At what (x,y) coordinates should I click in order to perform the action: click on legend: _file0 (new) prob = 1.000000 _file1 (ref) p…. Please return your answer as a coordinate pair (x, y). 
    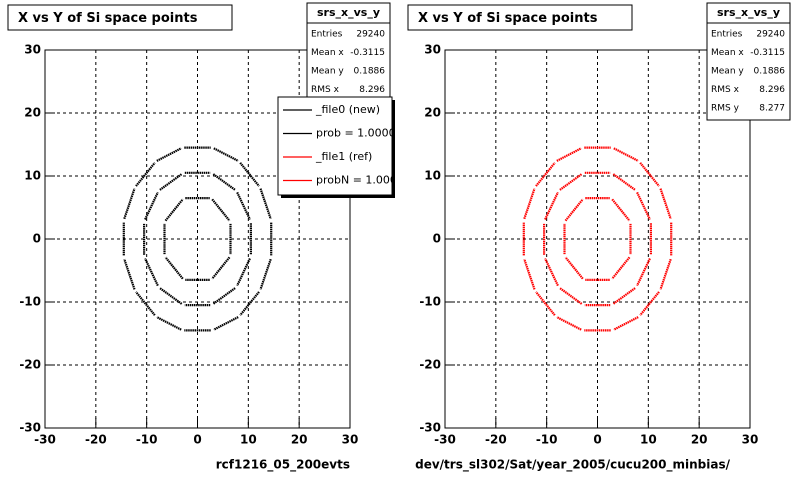
    Looking at the image, I should click on (347, 145).